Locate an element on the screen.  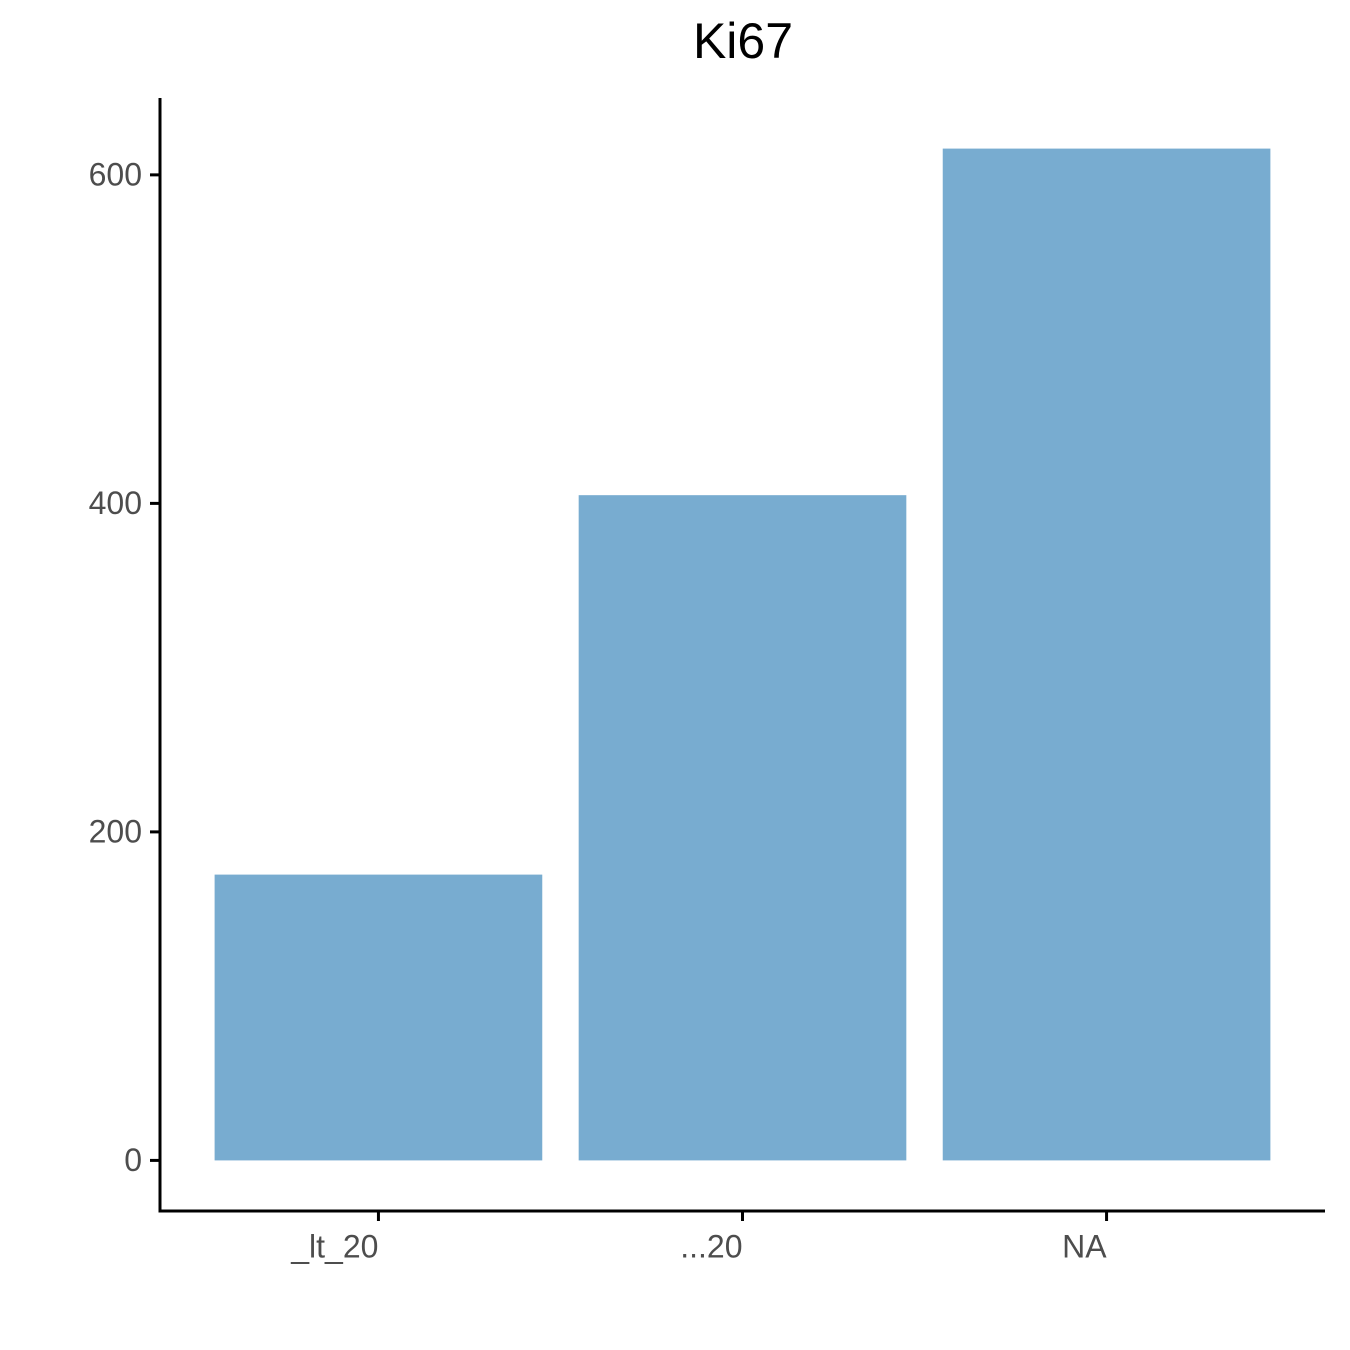
x-tick-label: _lt_20 is located at coordinates (334, 1246).